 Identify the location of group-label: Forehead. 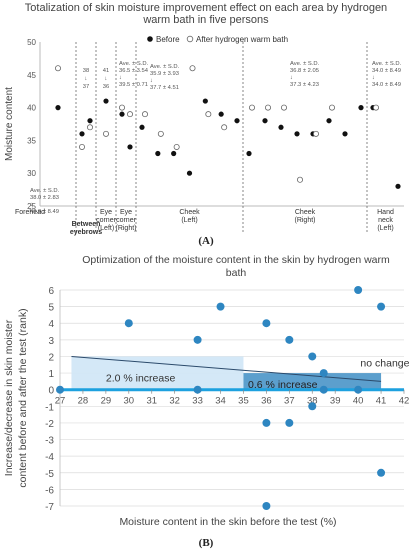
(30, 212).